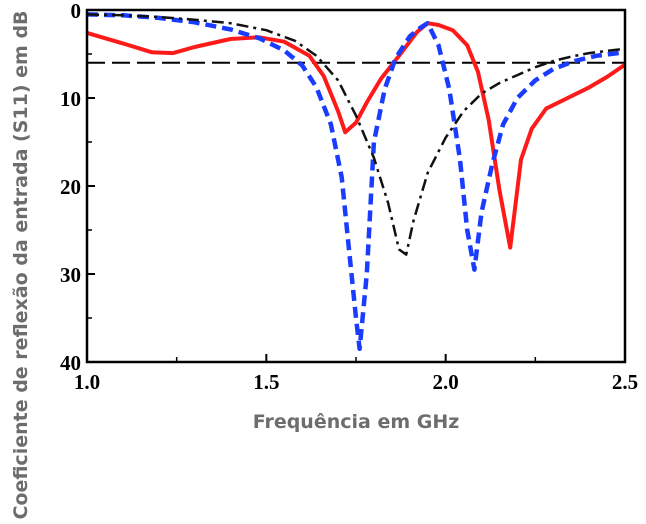 The height and width of the screenshot is (524, 646). What do you see at coordinates (625, 382) in the screenshot?
I see `x-tick-label-4: 2.5` at bounding box center [625, 382].